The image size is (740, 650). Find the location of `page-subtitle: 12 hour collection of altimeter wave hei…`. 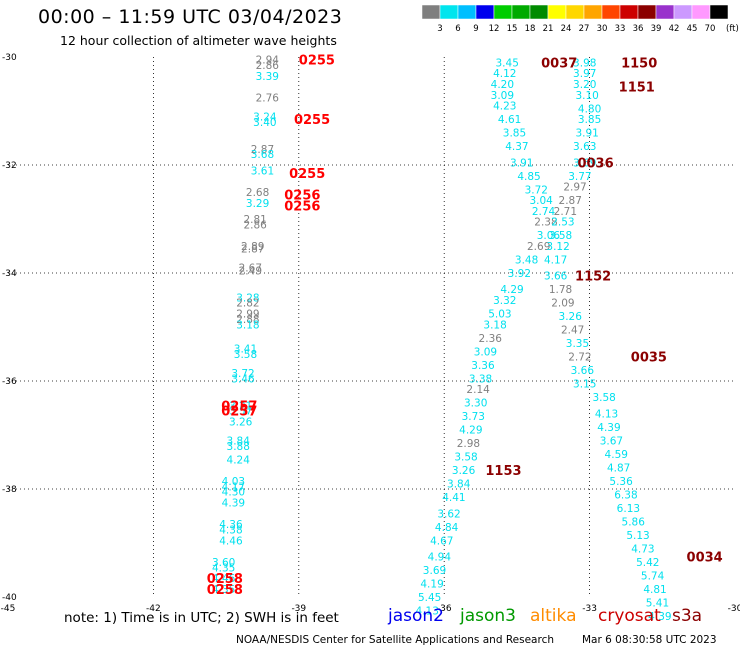

page-subtitle: 12 hour collection of altimeter wave hei… is located at coordinates (198, 40).